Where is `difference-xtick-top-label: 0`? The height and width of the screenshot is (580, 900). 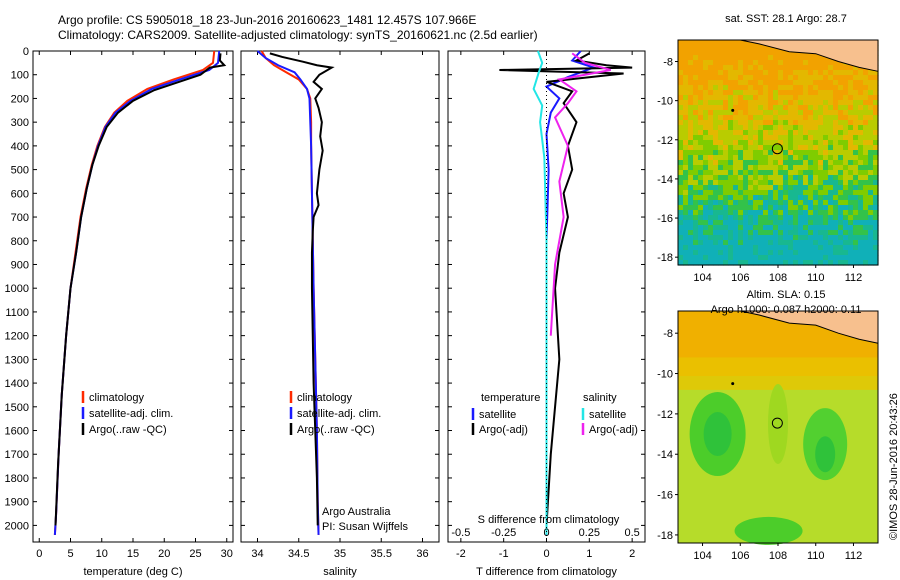 difference-xtick-top-label: 0 is located at coordinates (546, 533).